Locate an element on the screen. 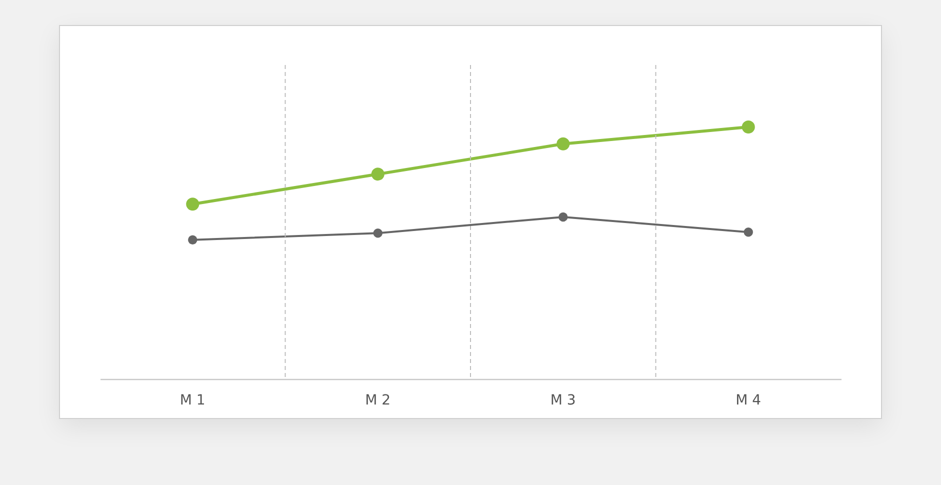 Image resolution: width=941 pixels, height=485 pixels. x-tick-label: M 3 is located at coordinates (563, 400).